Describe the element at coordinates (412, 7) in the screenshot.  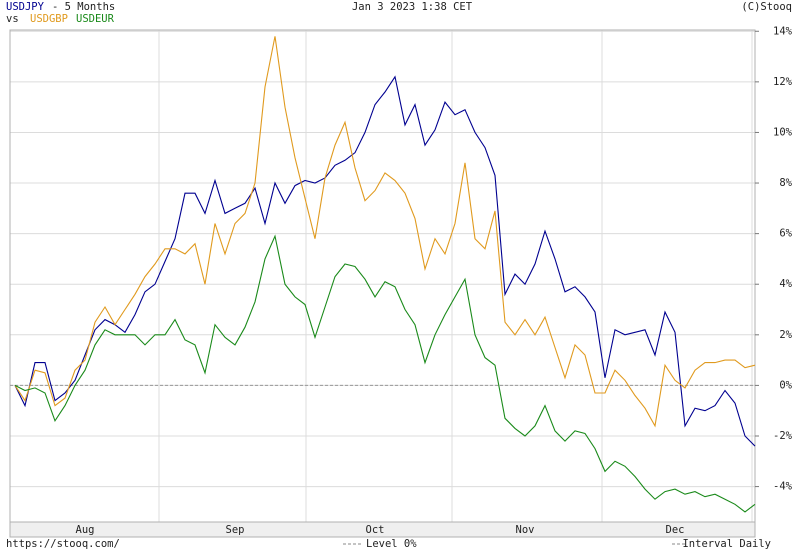
I see `timestamp: Jan 3 2023 1:38 CET` at that location.